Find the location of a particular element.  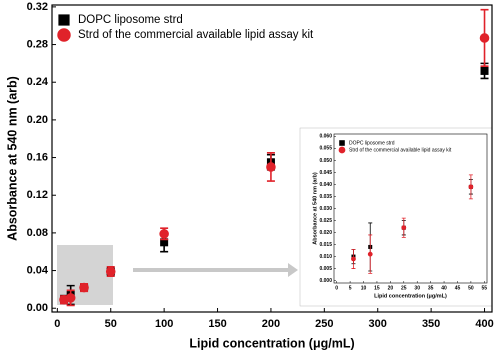

y-tick-label: 0.010 is located at coordinates (325, 257).